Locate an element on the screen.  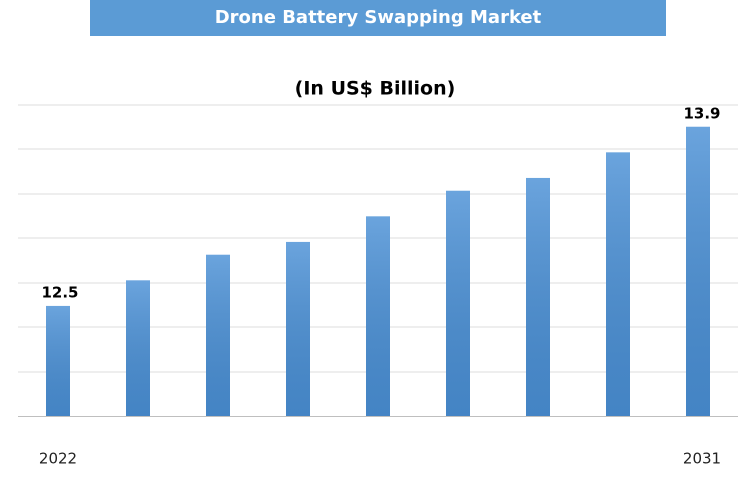
chart-title: Drone Battery Swapping Market is located at coordinates (378, 17).